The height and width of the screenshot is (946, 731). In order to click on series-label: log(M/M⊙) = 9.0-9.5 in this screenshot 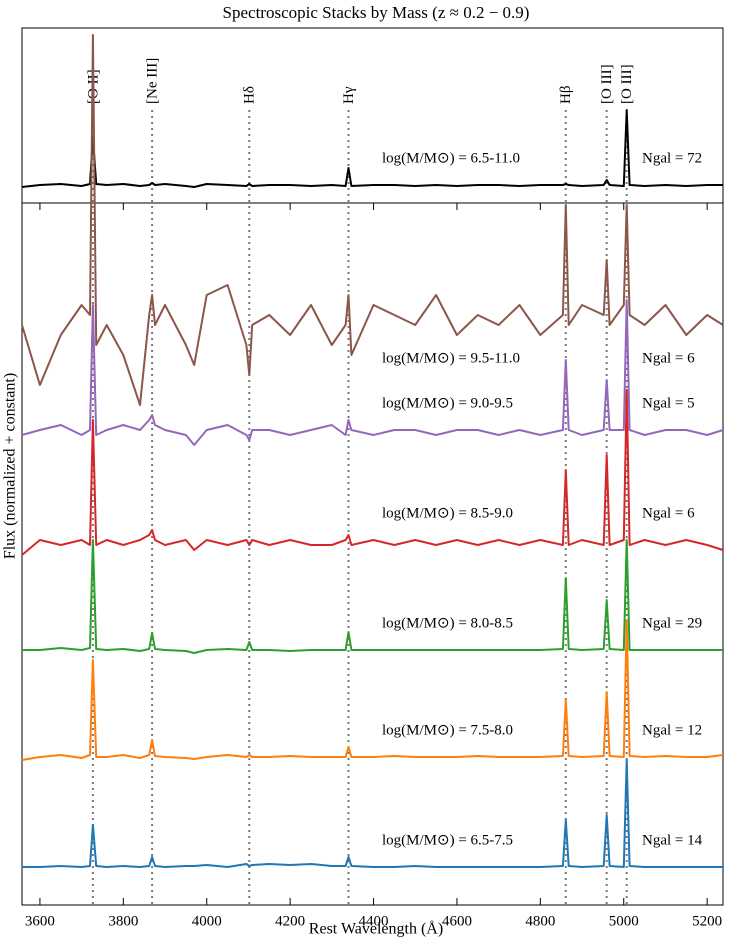, I will do `click(447, 403)`.